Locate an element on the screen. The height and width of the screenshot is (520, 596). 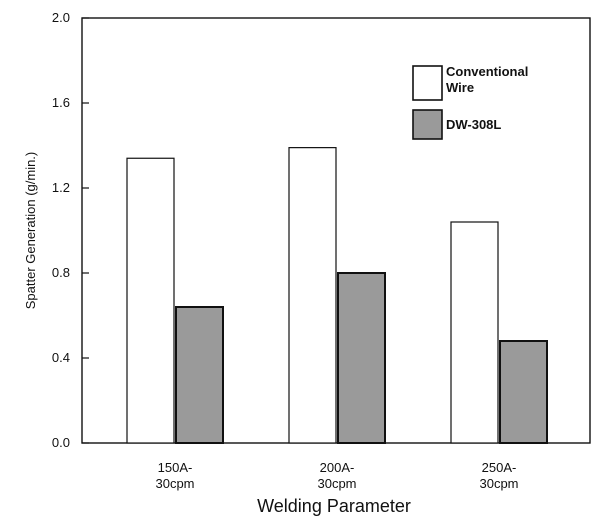
x-tick-label: 250A-30cpm is located at coordinates (498, 475).